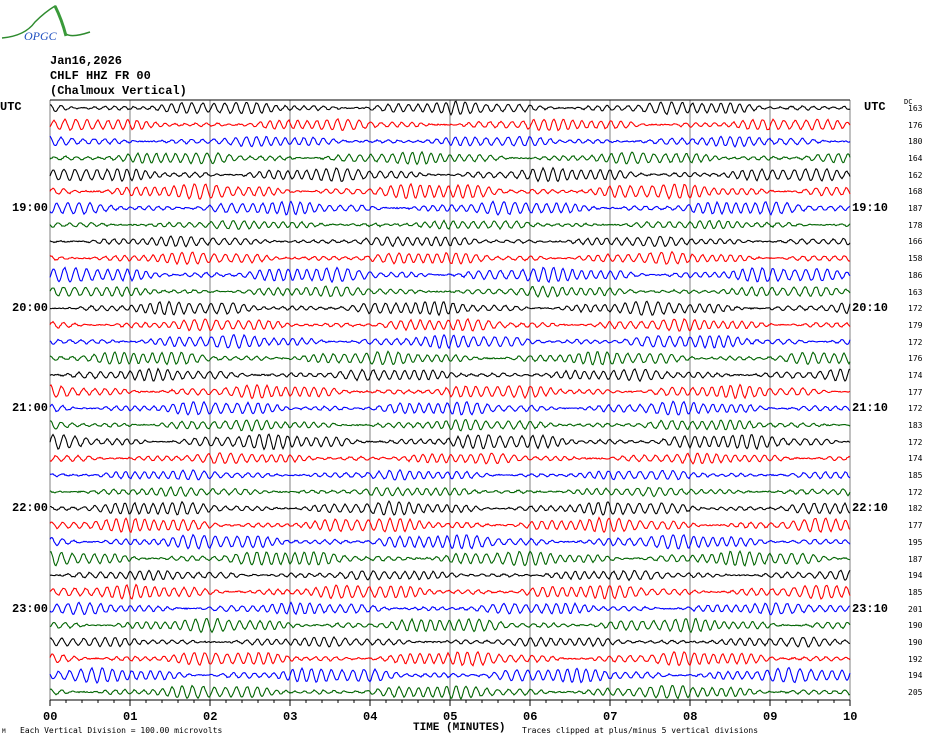 The height and width of the screenshot is (744, 930). Describe the element at coordinates (870, 208) in the screenshot. I see `right-time-label: 19:10` at that location.